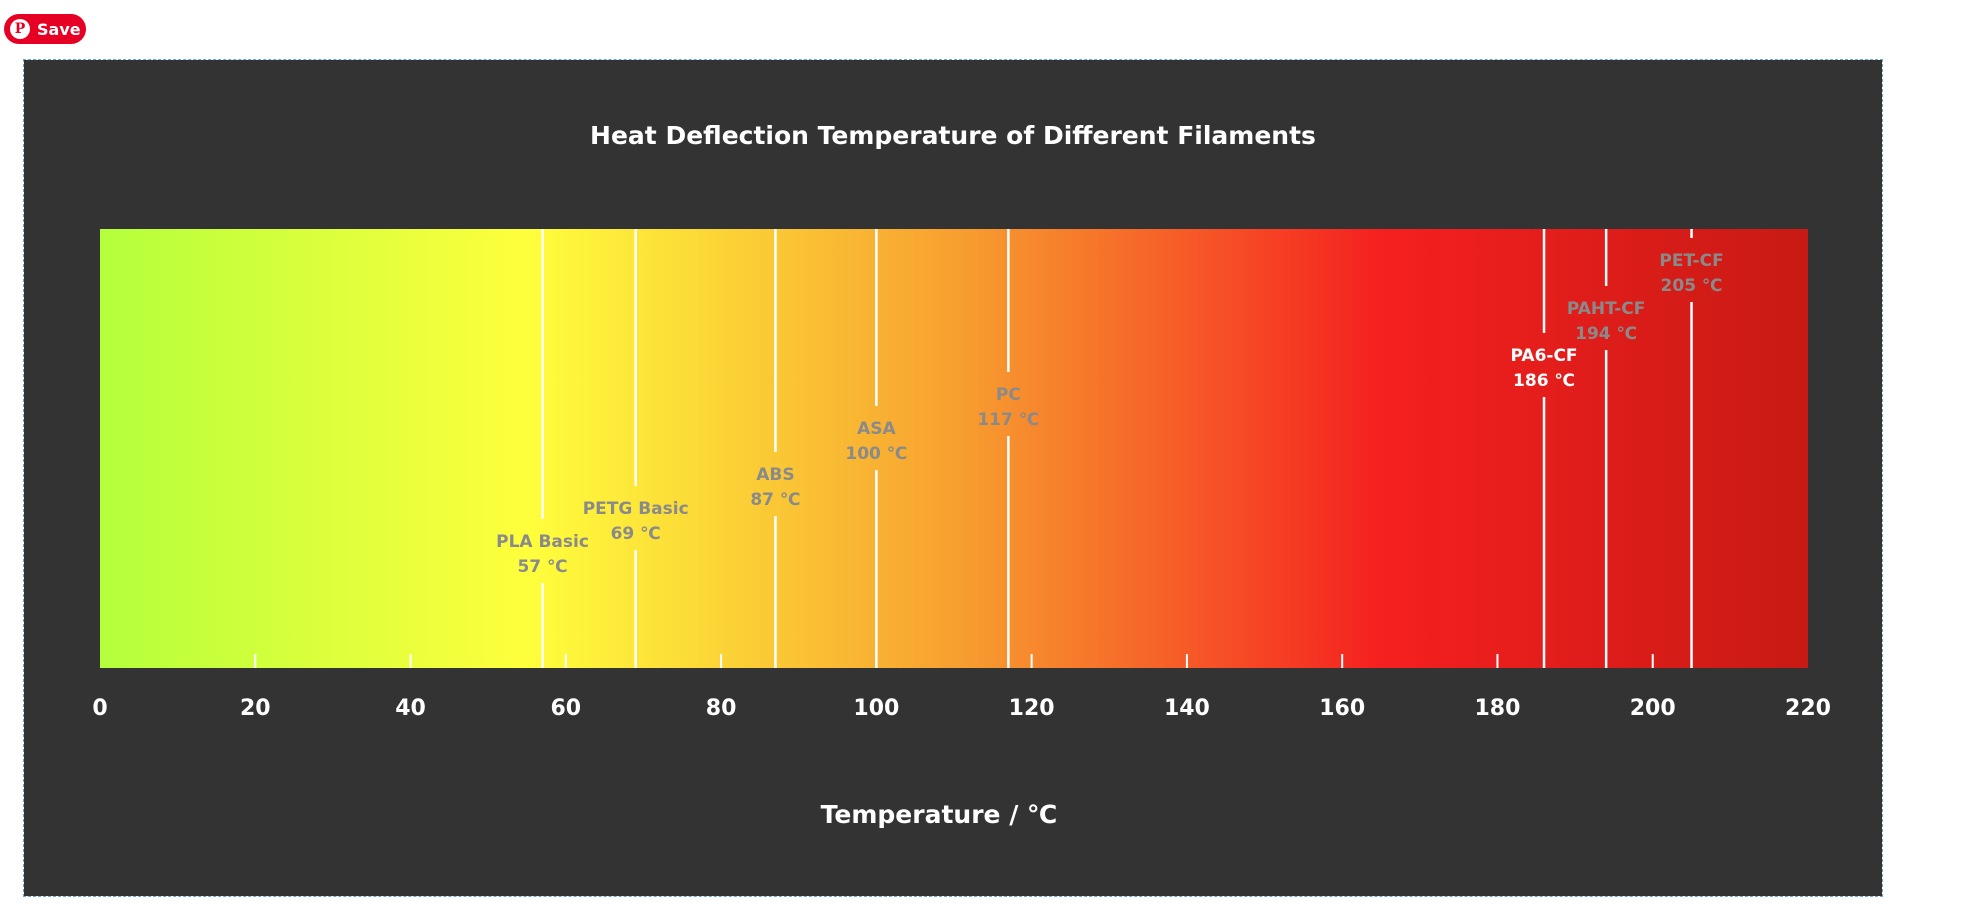 The height and width of the screenshot is (909, 1963). What do you see at coordinates (1692, 286) in the screenshot?
I see `marker-value: 205 ℃` at bounding box center [1692, 286].